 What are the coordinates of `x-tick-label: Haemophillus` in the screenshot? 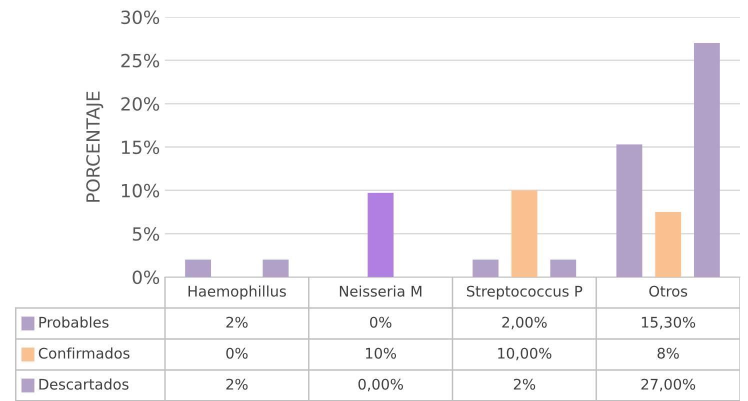 It's located at (237, 292).